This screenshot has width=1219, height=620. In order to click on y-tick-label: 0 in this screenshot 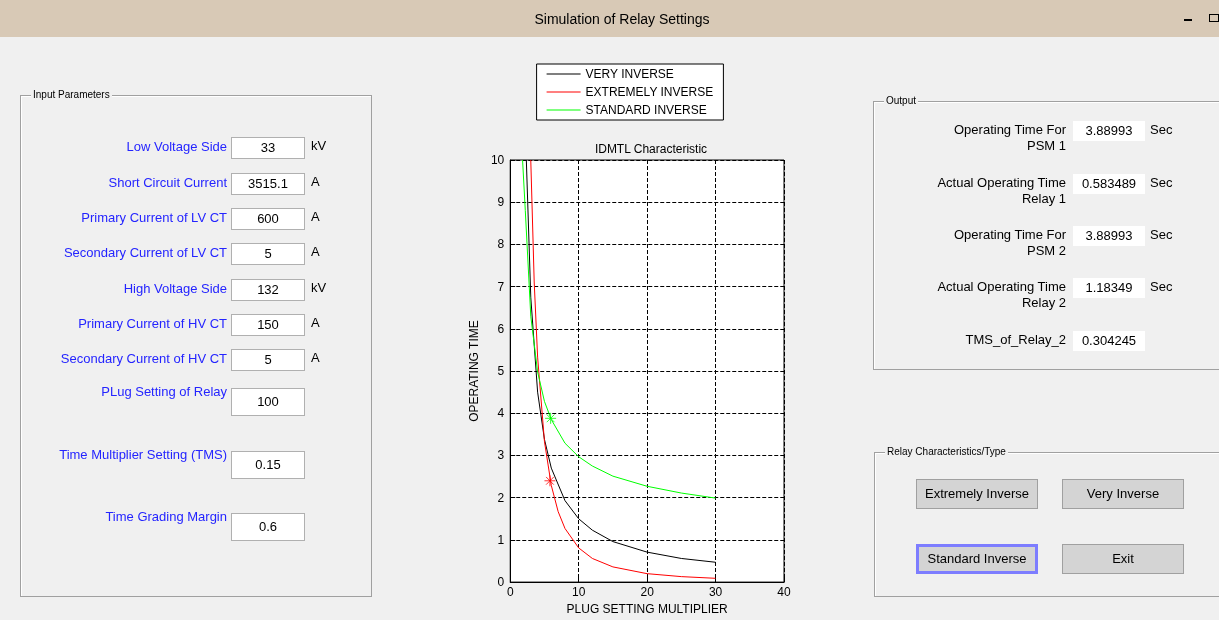, I will do `click(501, 582)`.